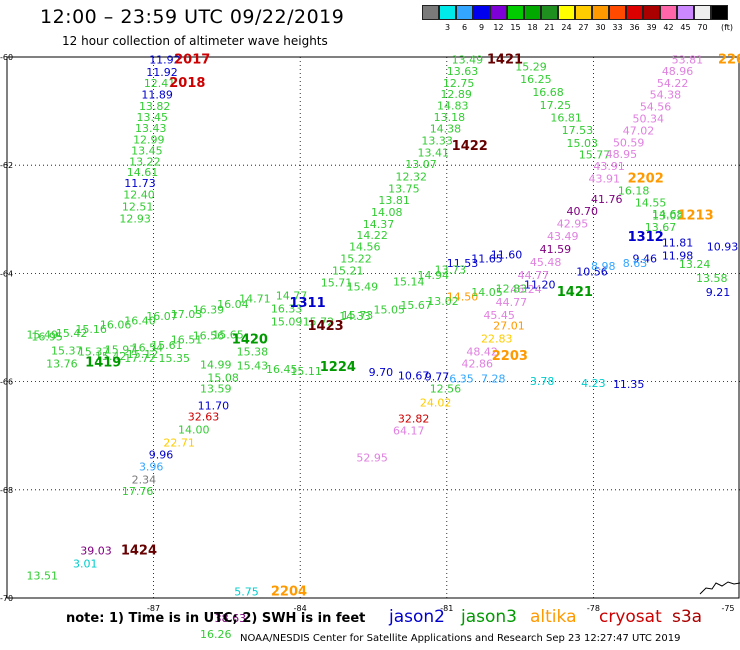 This screenshot has height=650, width=740. What do you see at coordinates (287, 308) in the screenshot?
I see `wave-height-value: 16.33` at bounding box center [287, 308].